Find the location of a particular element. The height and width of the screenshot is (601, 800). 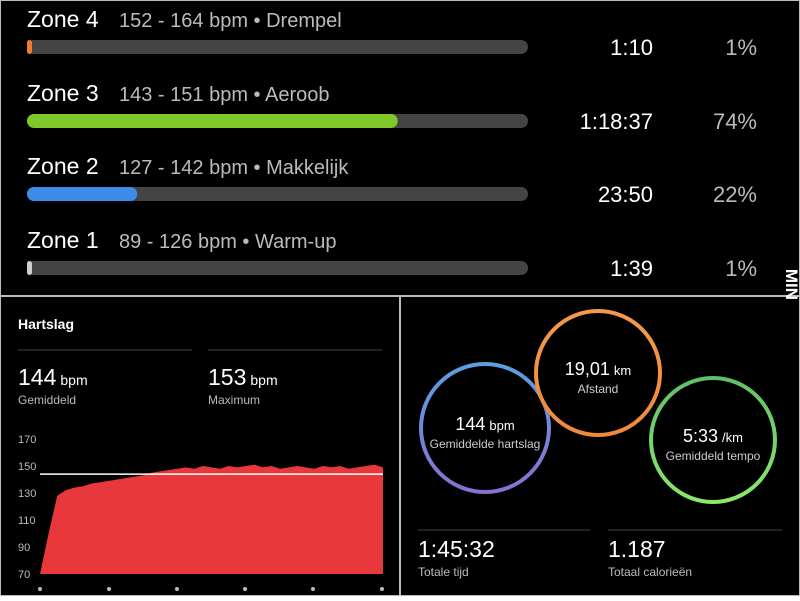

stat-value: 153 bpm is located at coordinates (243, 377).